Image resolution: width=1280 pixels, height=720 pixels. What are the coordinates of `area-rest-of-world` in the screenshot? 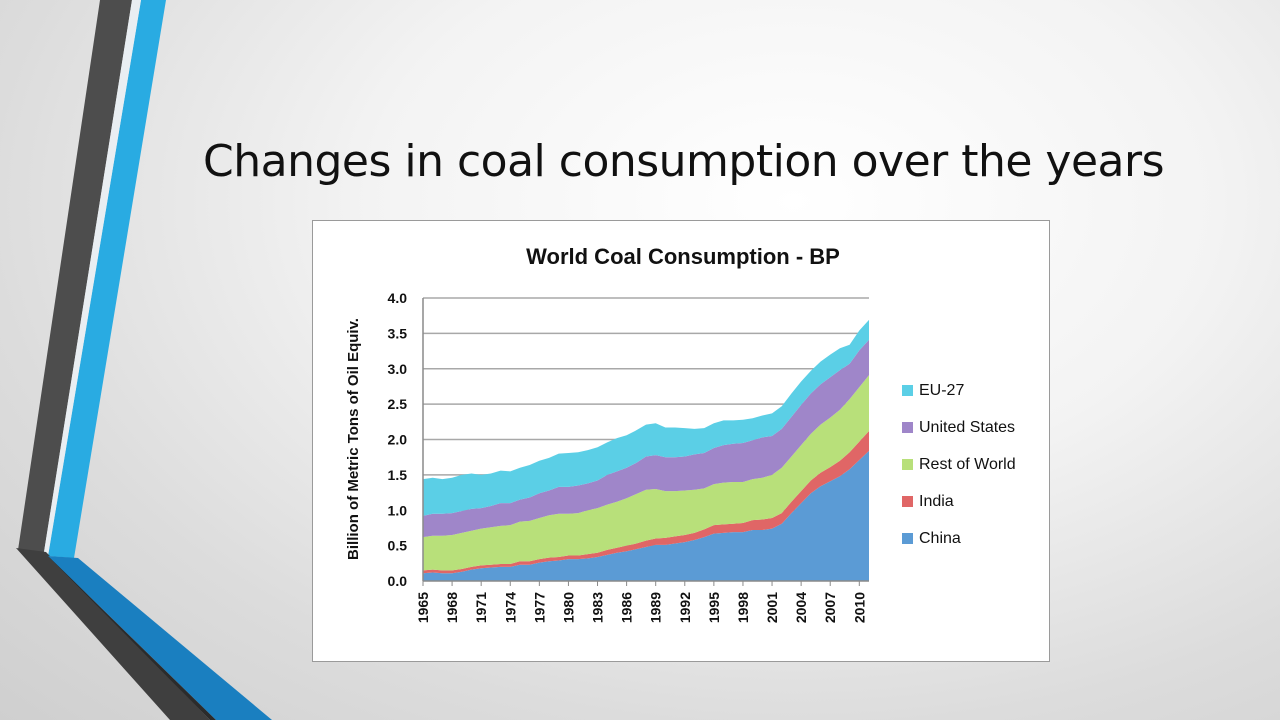 It's located at (646, 473).